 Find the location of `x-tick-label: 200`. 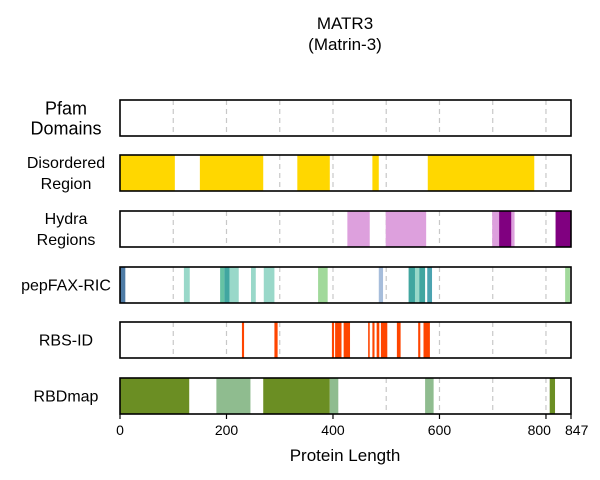

x-tick-label: 200 is located at coordinates (227, 430).